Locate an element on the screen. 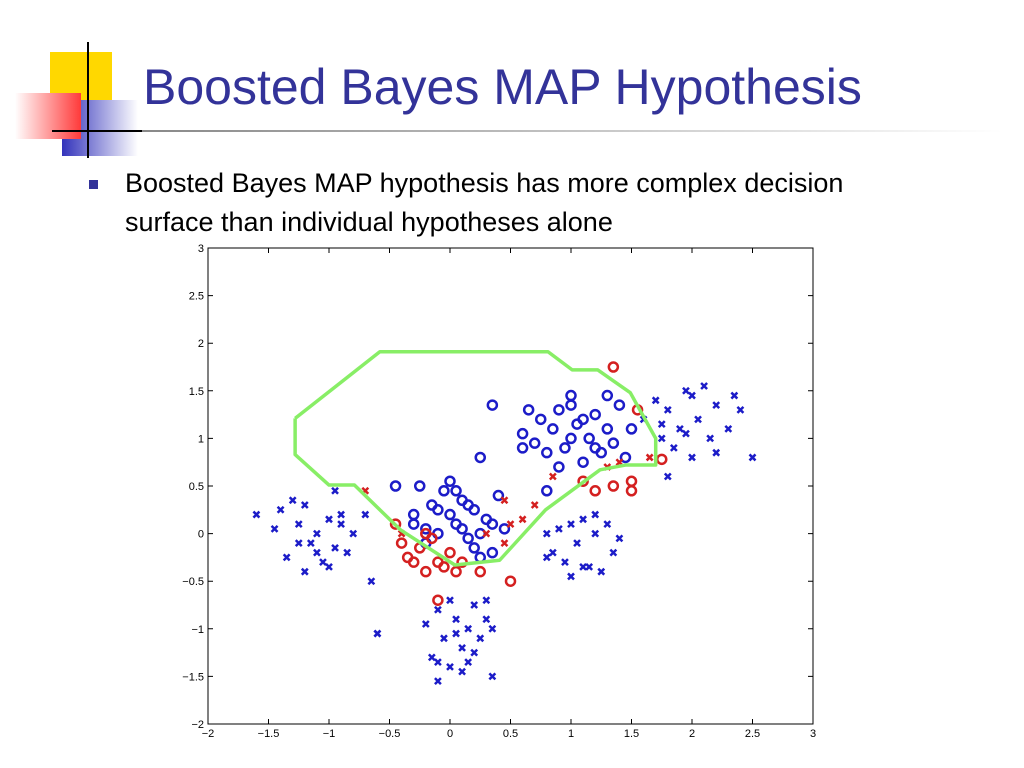 This screenshot has width=1024, height=768. x-tick-label: −1 is located at coordinates (329, 734).